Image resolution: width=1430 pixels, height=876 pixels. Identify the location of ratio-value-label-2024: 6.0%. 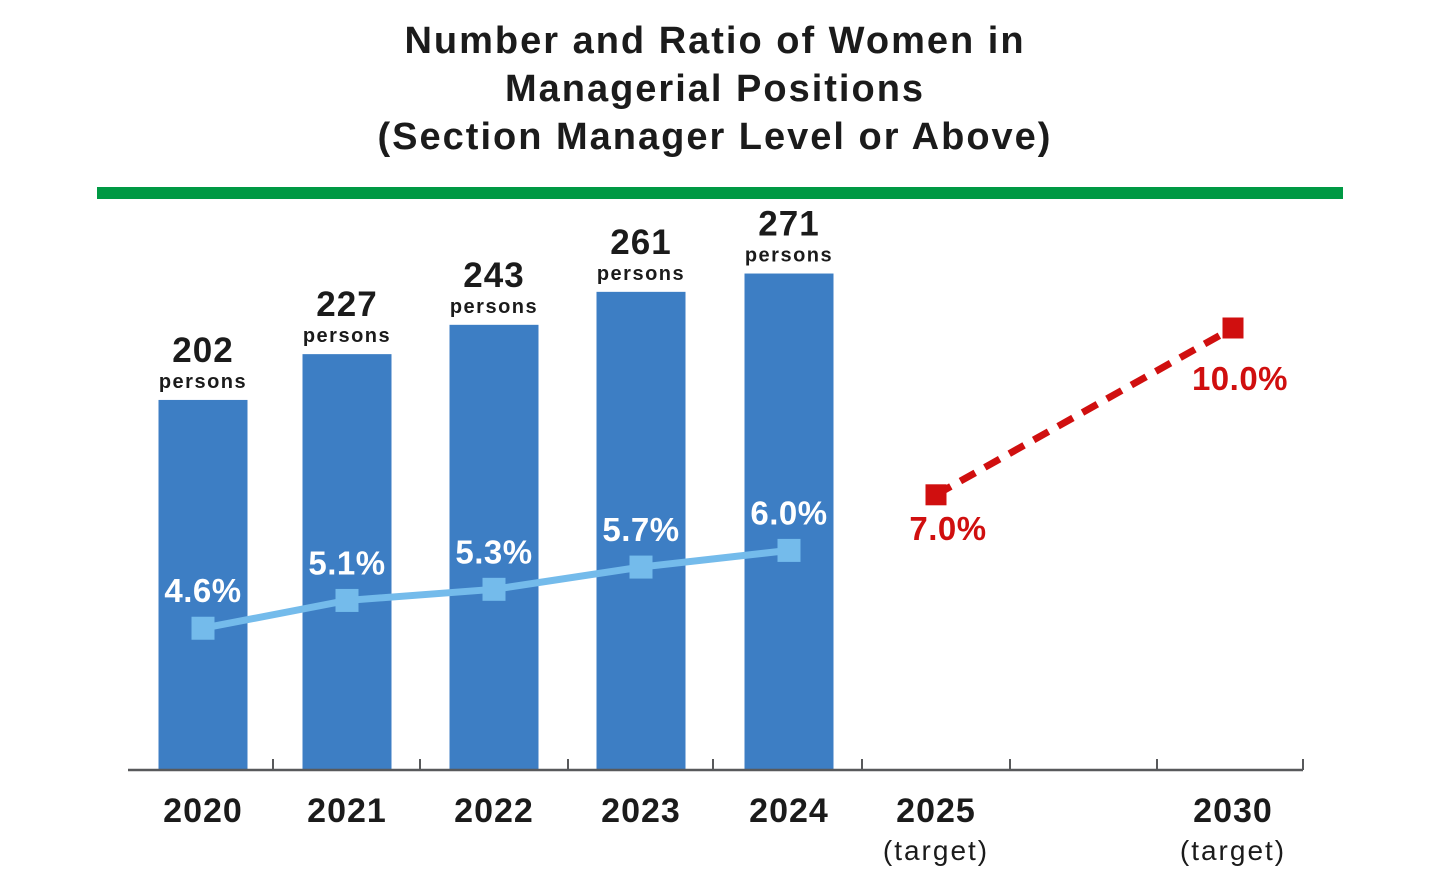
(788, 512).